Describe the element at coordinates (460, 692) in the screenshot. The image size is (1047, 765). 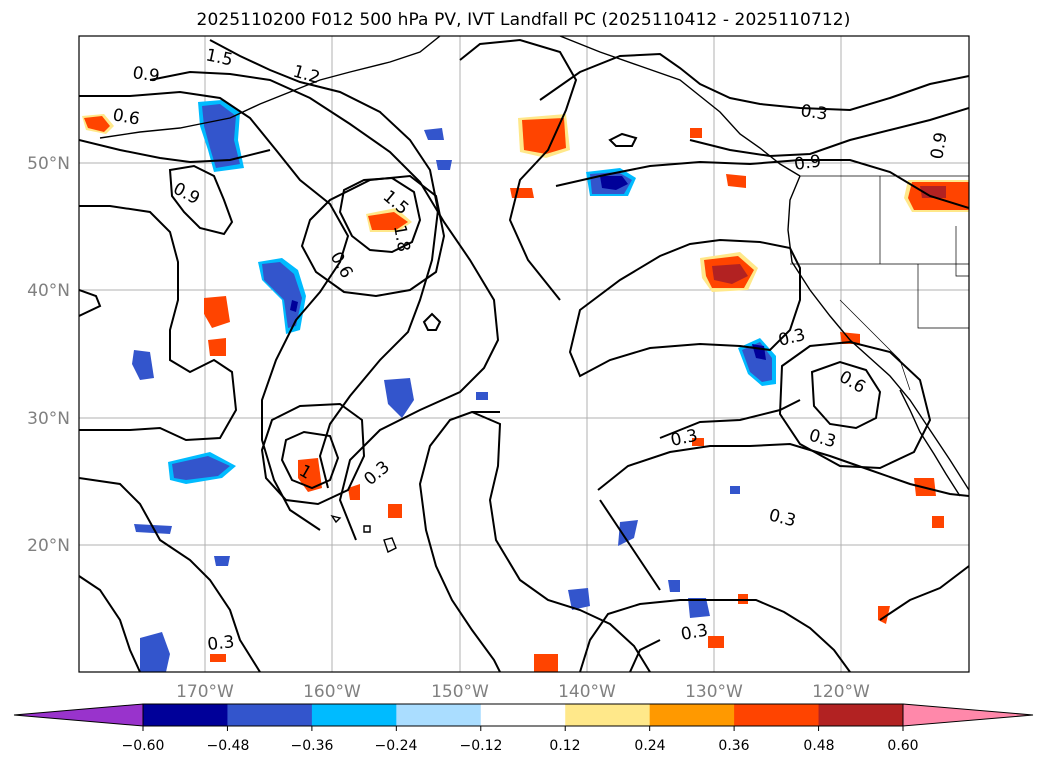
I see `lon-label: 150°W` at that location.